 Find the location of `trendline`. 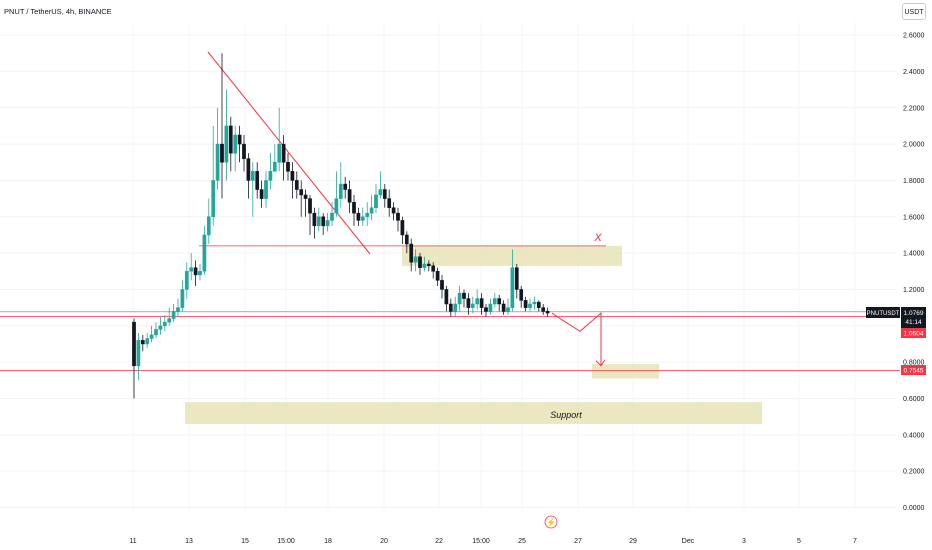

trendline is located at coordinates (289, 153).